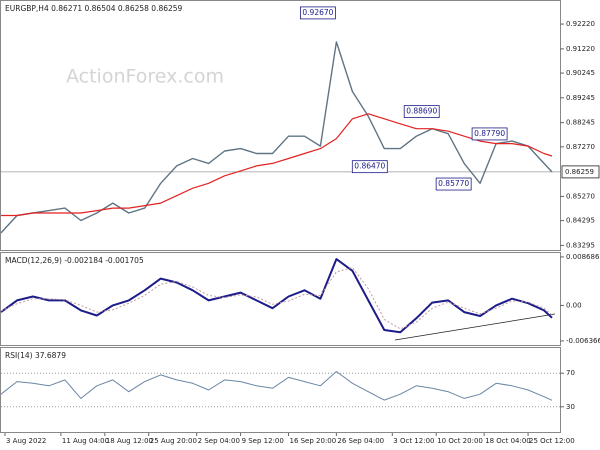 Image resolution: width=600 pixels, height=450 pixels. Describe the element at coordinates (583, 257) in the screenshot. I see `y-tick-label: 0.008686` at that location.